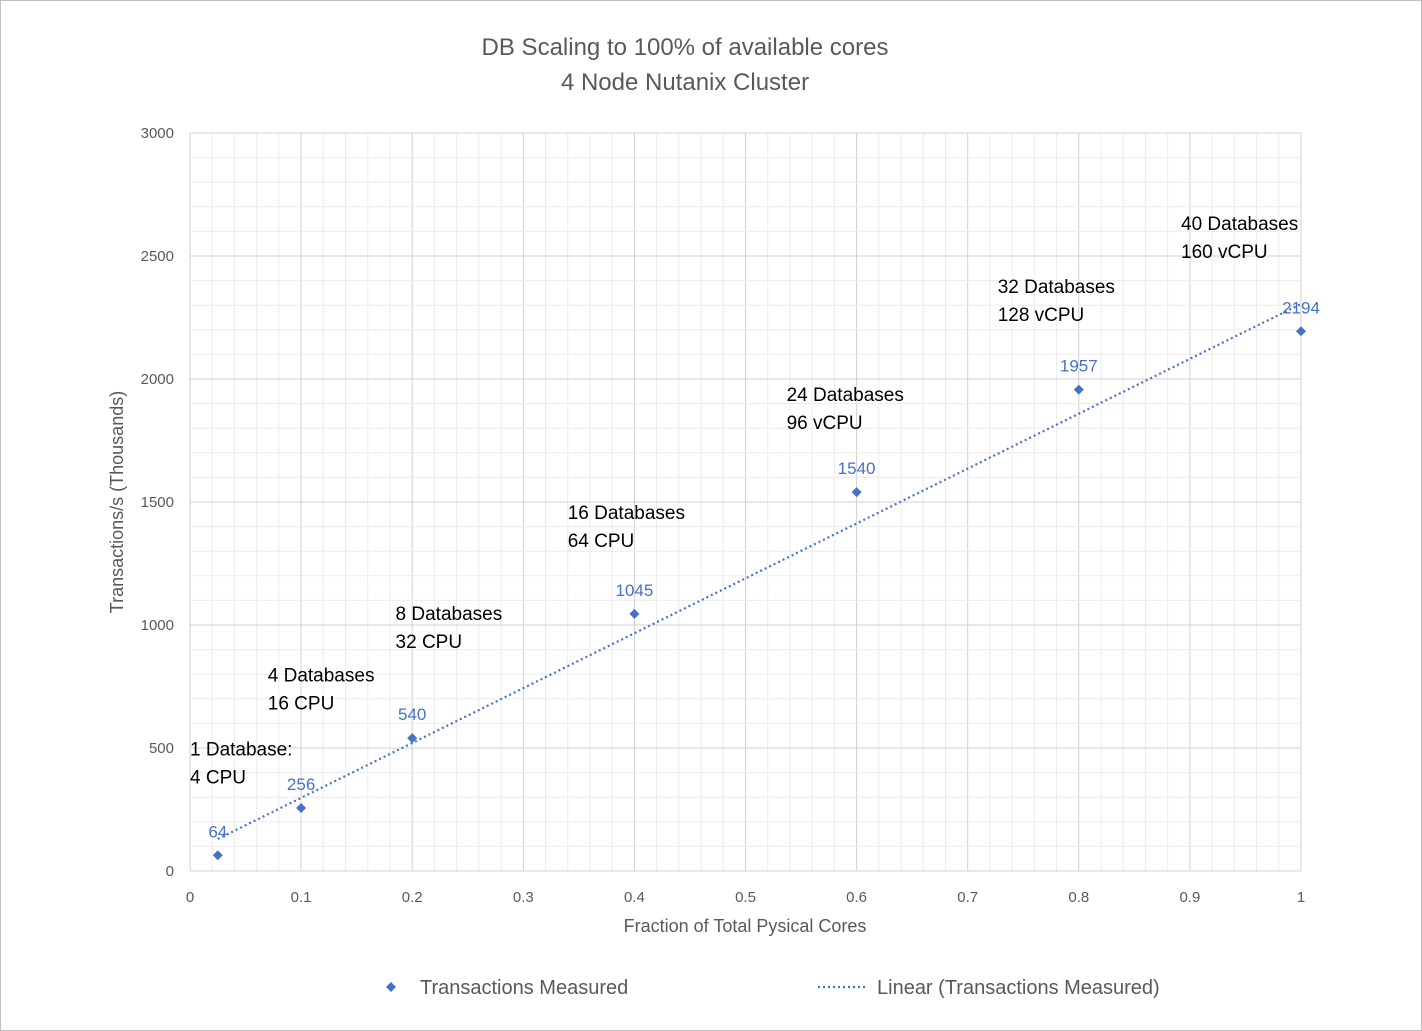 The image size is (1422, 1031). I want to click on legend-label: Transactions Measured, so click(524, 988).